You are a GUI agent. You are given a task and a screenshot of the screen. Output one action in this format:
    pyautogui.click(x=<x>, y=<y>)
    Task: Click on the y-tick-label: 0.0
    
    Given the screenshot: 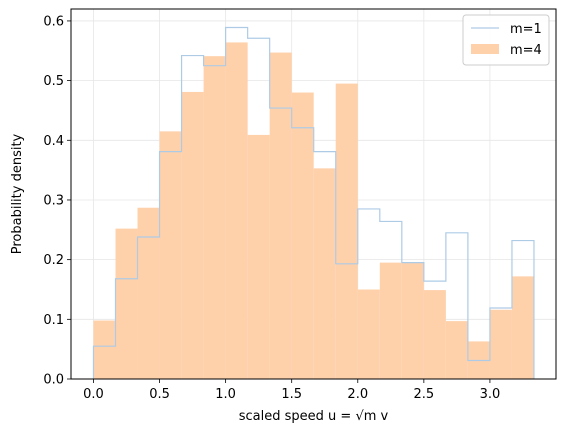 What is the action you would take?
    pyautogui.click(x=53, y=380)
    